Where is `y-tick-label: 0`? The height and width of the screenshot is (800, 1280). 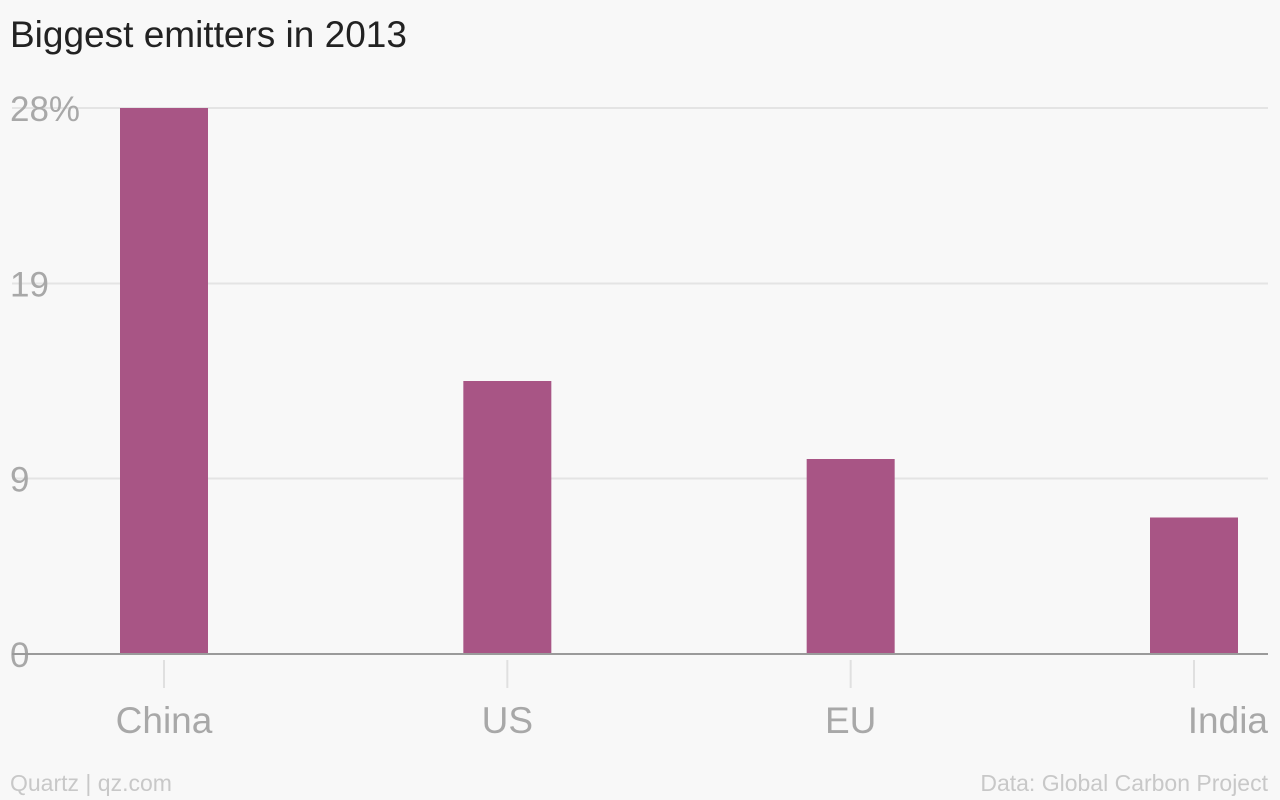 y-tick-label: 0 is located at coordinates (19, 655).